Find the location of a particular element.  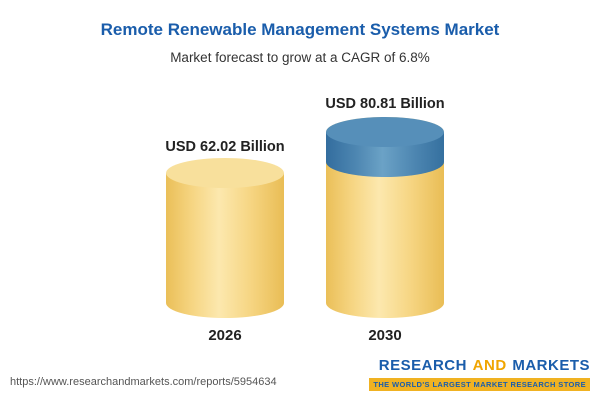

bar-2030-cylinder is located at coordinates (385, 217).